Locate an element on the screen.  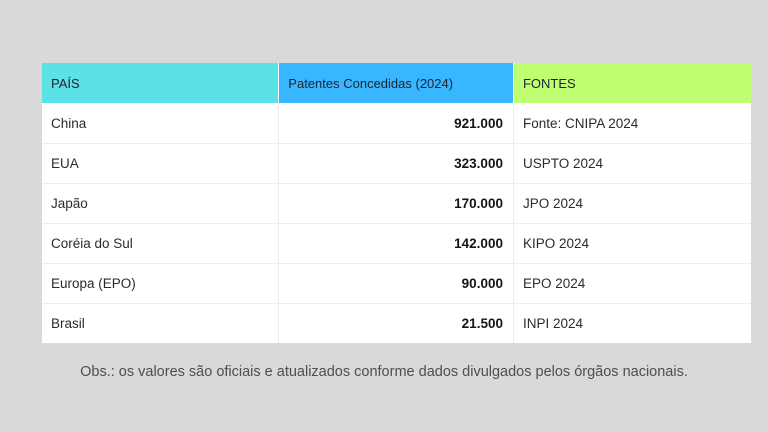
cell-country: Brasil is located at coordinates (161, 323).